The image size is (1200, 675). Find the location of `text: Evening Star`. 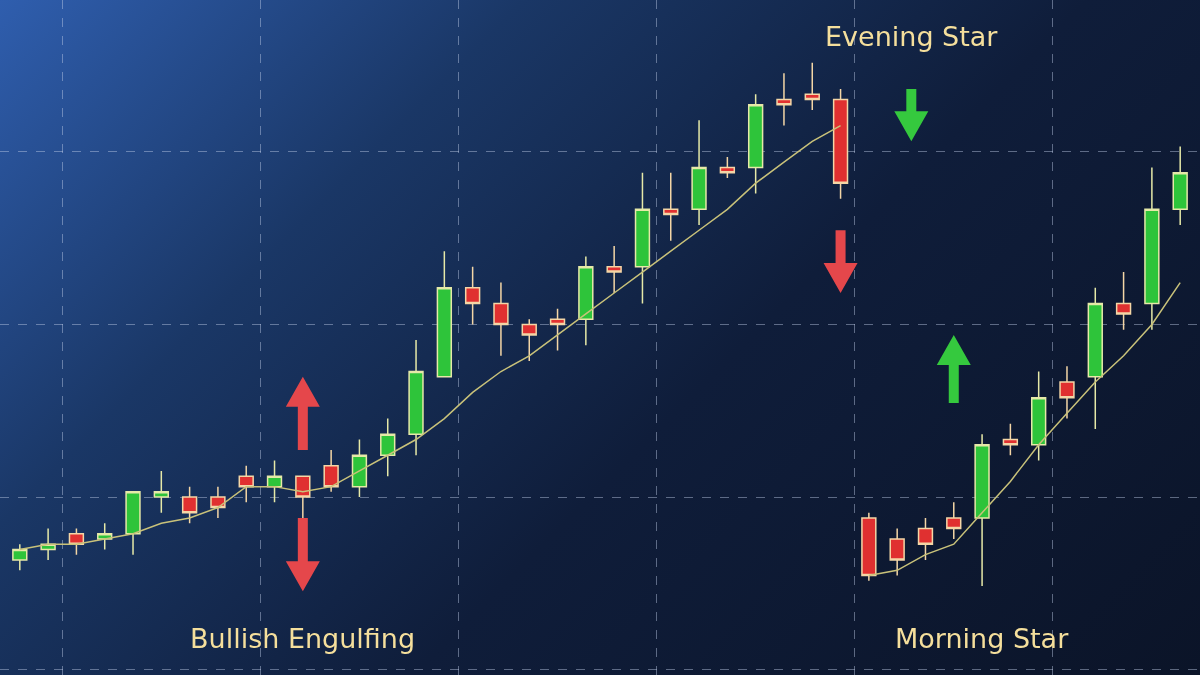

text: Evening Star is located at coordinates (912, 36).